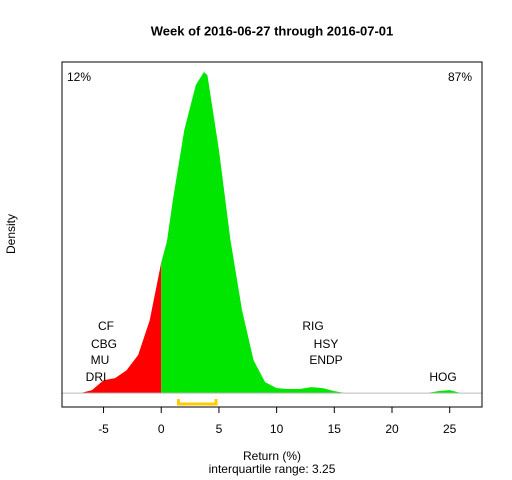 This screenshot has width=512, height=480. What do you see at coordinates (272, 469) in the screenshot?
I see `subtitle: interquartile range: 3.25` at bounding box center [272, 469].